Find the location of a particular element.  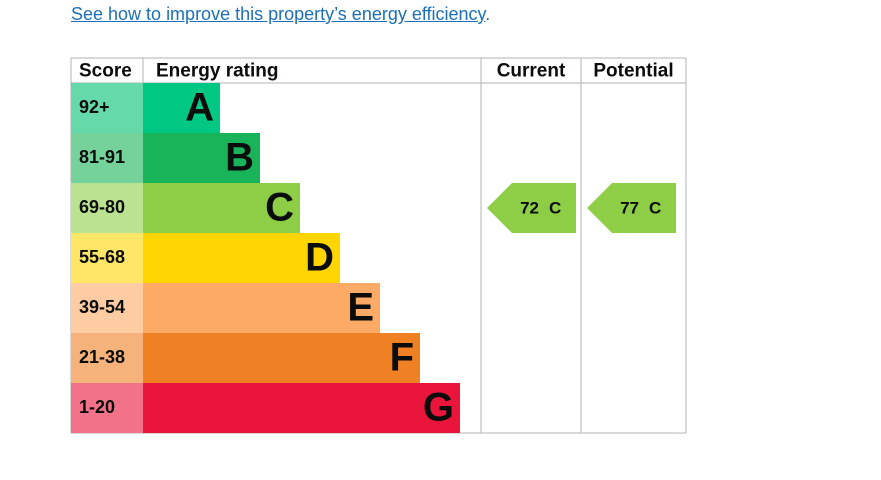

score-label: 55-68 is located at coordinates (102, 257).